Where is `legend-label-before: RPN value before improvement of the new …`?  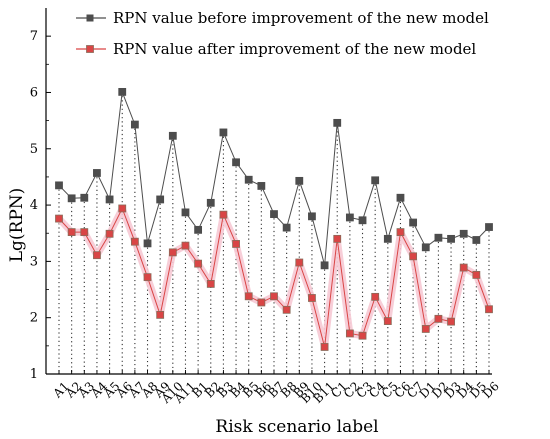
legend-label-before: RPN value before improvement of the new … is located at coordinates (301, 18).